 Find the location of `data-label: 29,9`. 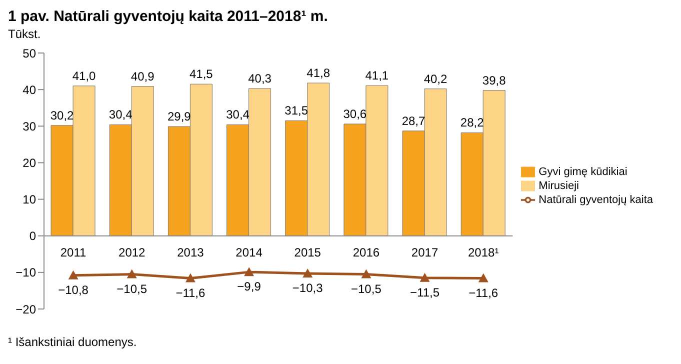

data-label: 29,9 is located at coordinates (180, 117).